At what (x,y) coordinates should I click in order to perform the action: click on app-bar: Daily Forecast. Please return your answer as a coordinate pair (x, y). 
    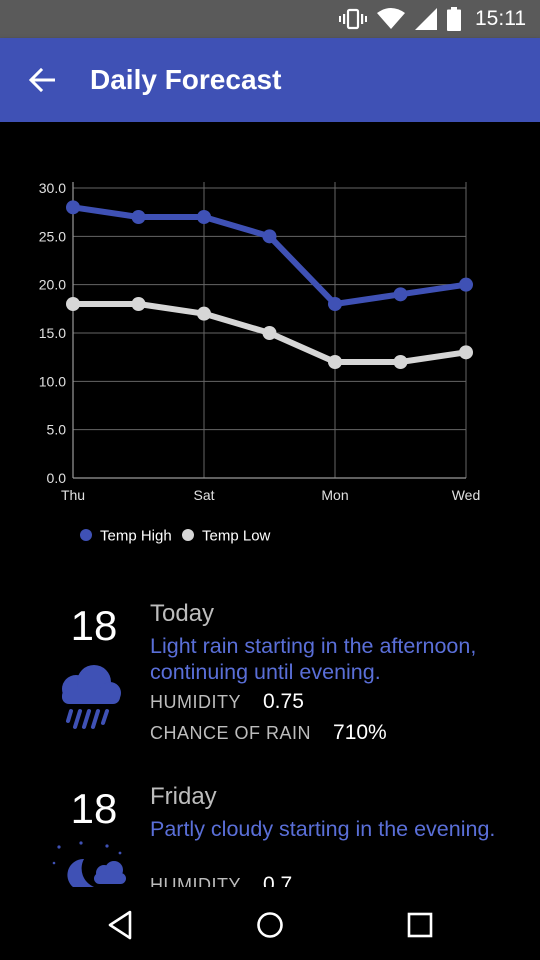
    Looking at the image, I should click on (270, 80).